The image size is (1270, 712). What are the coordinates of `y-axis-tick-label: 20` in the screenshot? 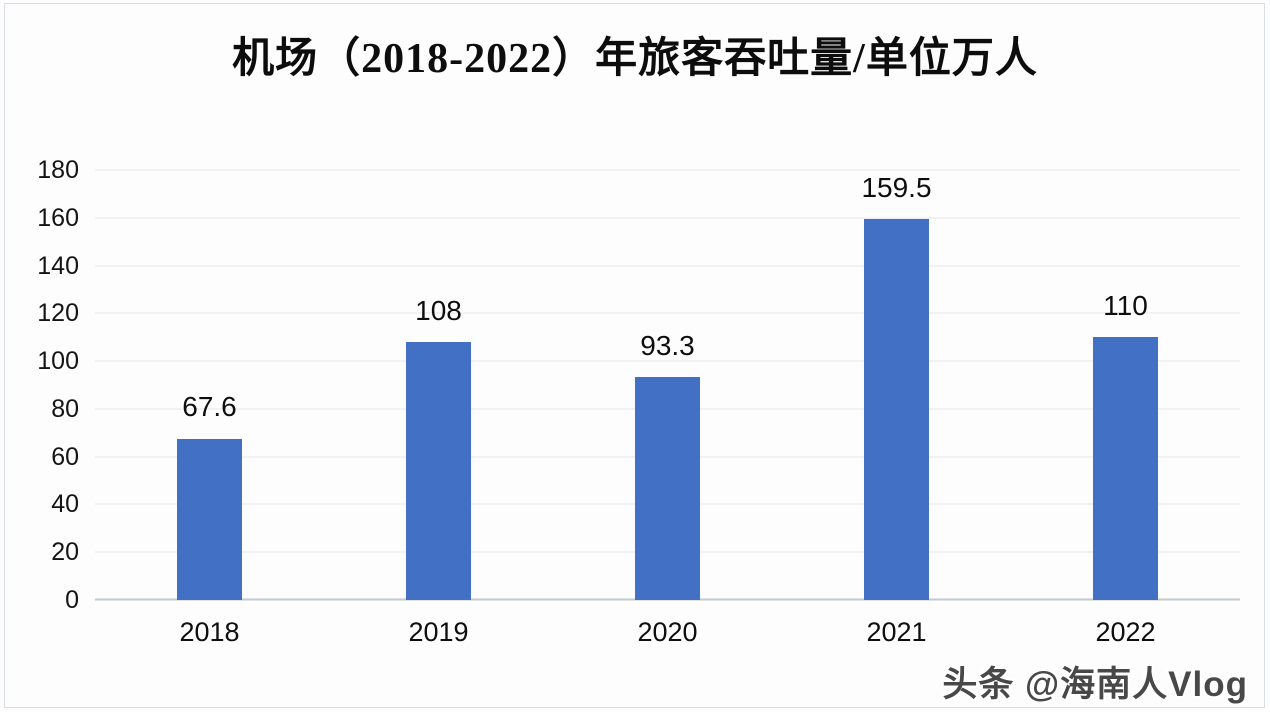 It's located at (65, 552).